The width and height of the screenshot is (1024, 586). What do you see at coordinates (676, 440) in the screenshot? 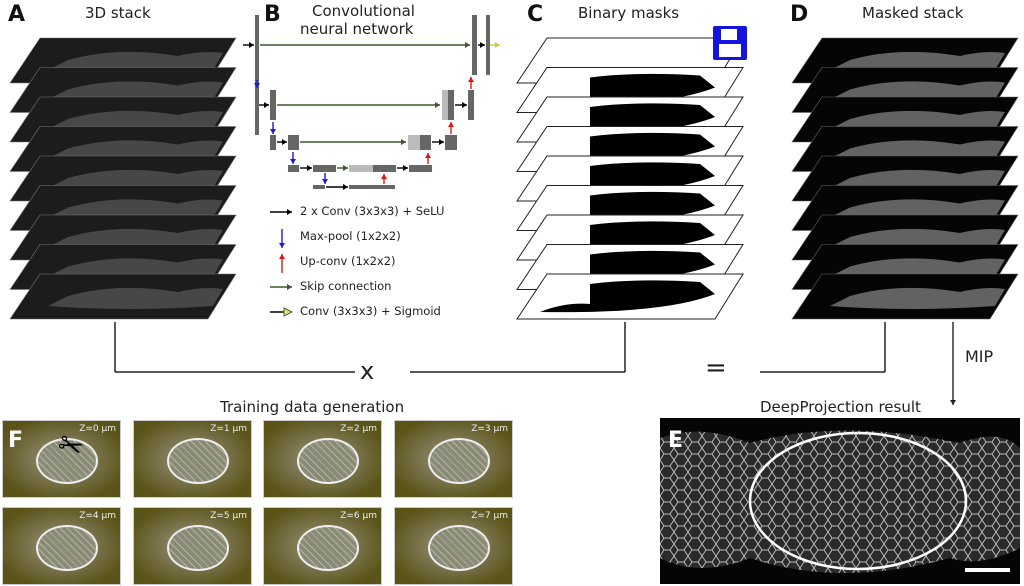
I see `panel-label-e: E` at bounding box center [676, 440].